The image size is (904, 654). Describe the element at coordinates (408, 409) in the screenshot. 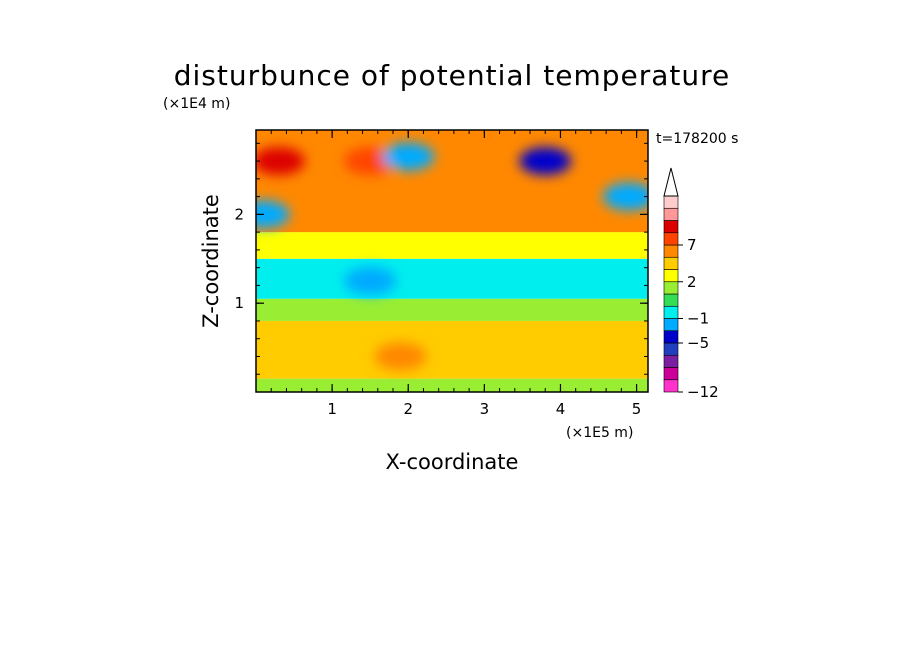

I see `x-tick-label: 2` at that location.